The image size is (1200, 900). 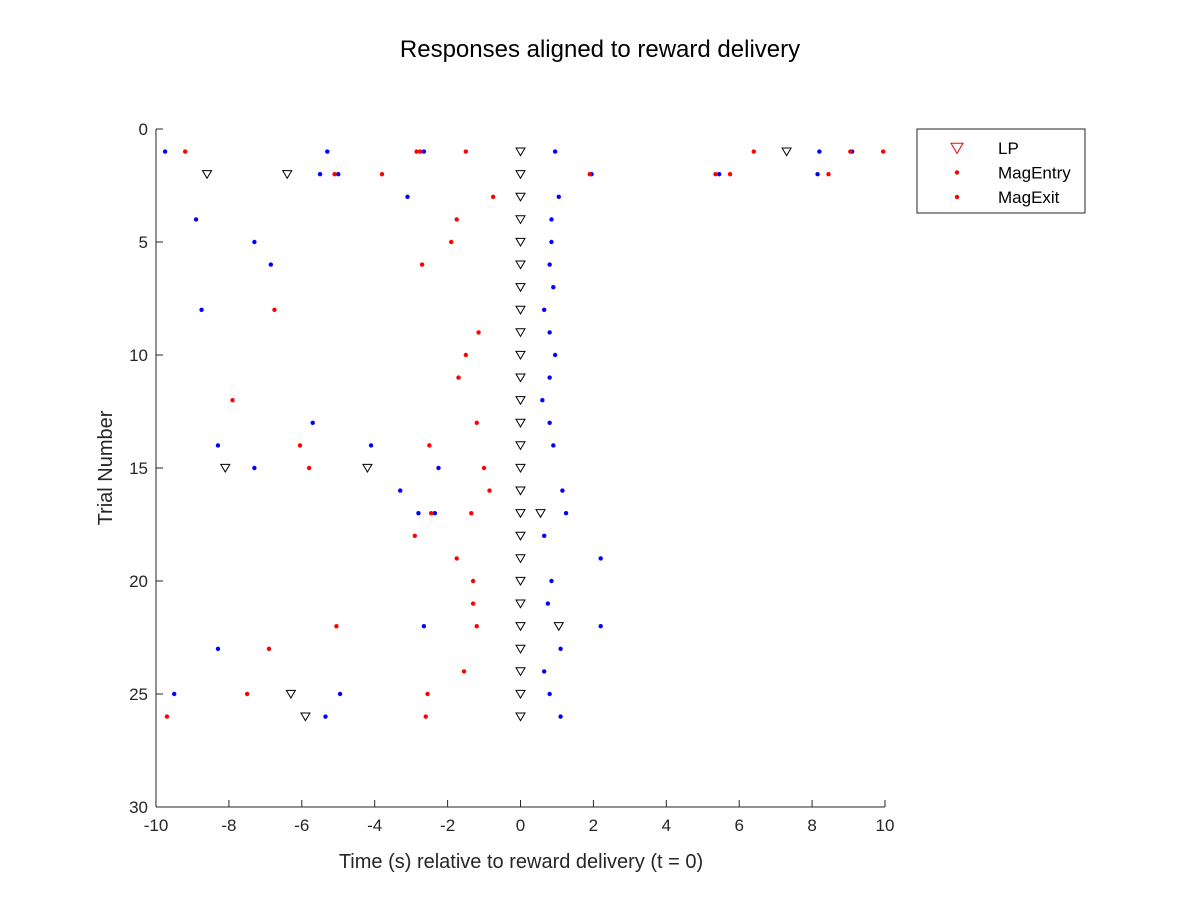 What do you see at coordinates (146, 468) in the screenshot?
I see `y-axis-ticks: 0 5 10 15 20 25 30` at bounding box center [146, 468].